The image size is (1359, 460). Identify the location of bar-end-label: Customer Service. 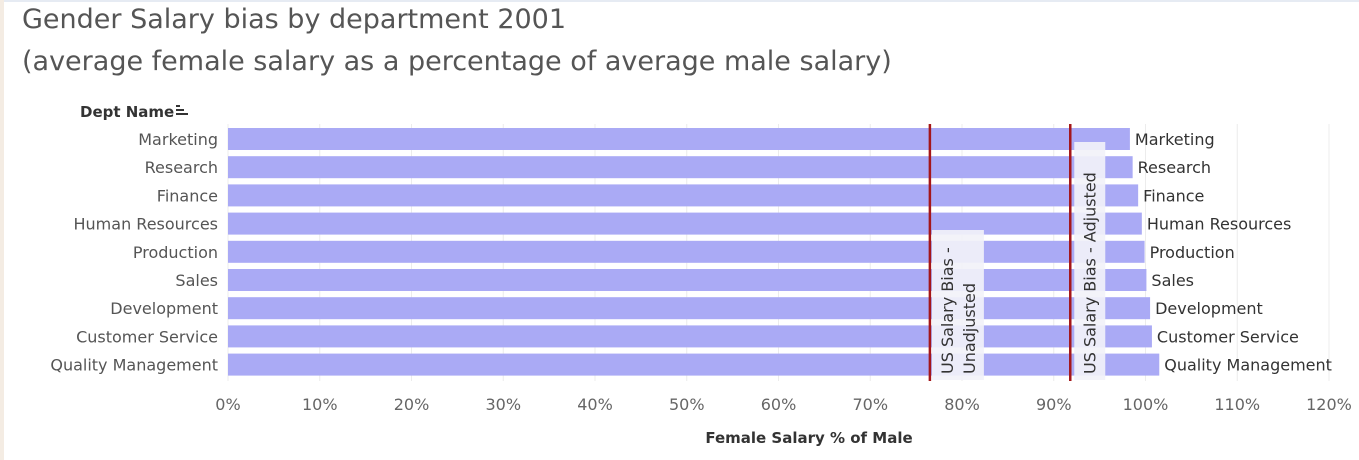
(1228, 336).